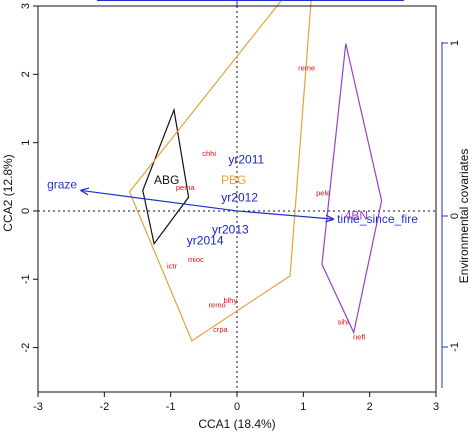 This screenshot has width=474, height=434. Describe the element at coordinates (306, 67) in the screenshot. I see `species-label: reme` at that location.